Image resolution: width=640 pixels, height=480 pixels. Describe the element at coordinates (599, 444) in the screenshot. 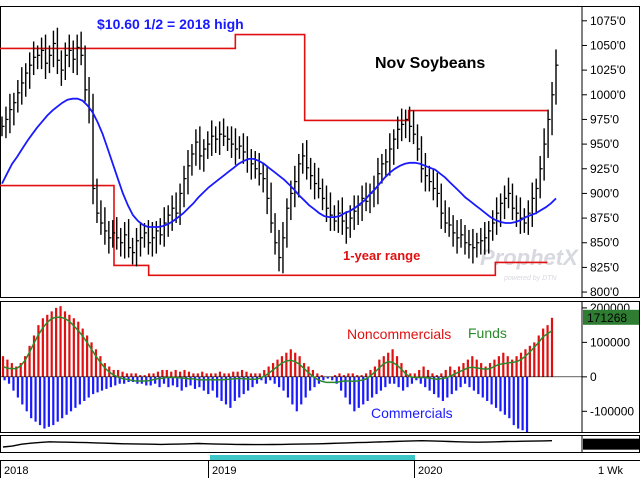

I see `indicator-last-value: 0.80` at that location.